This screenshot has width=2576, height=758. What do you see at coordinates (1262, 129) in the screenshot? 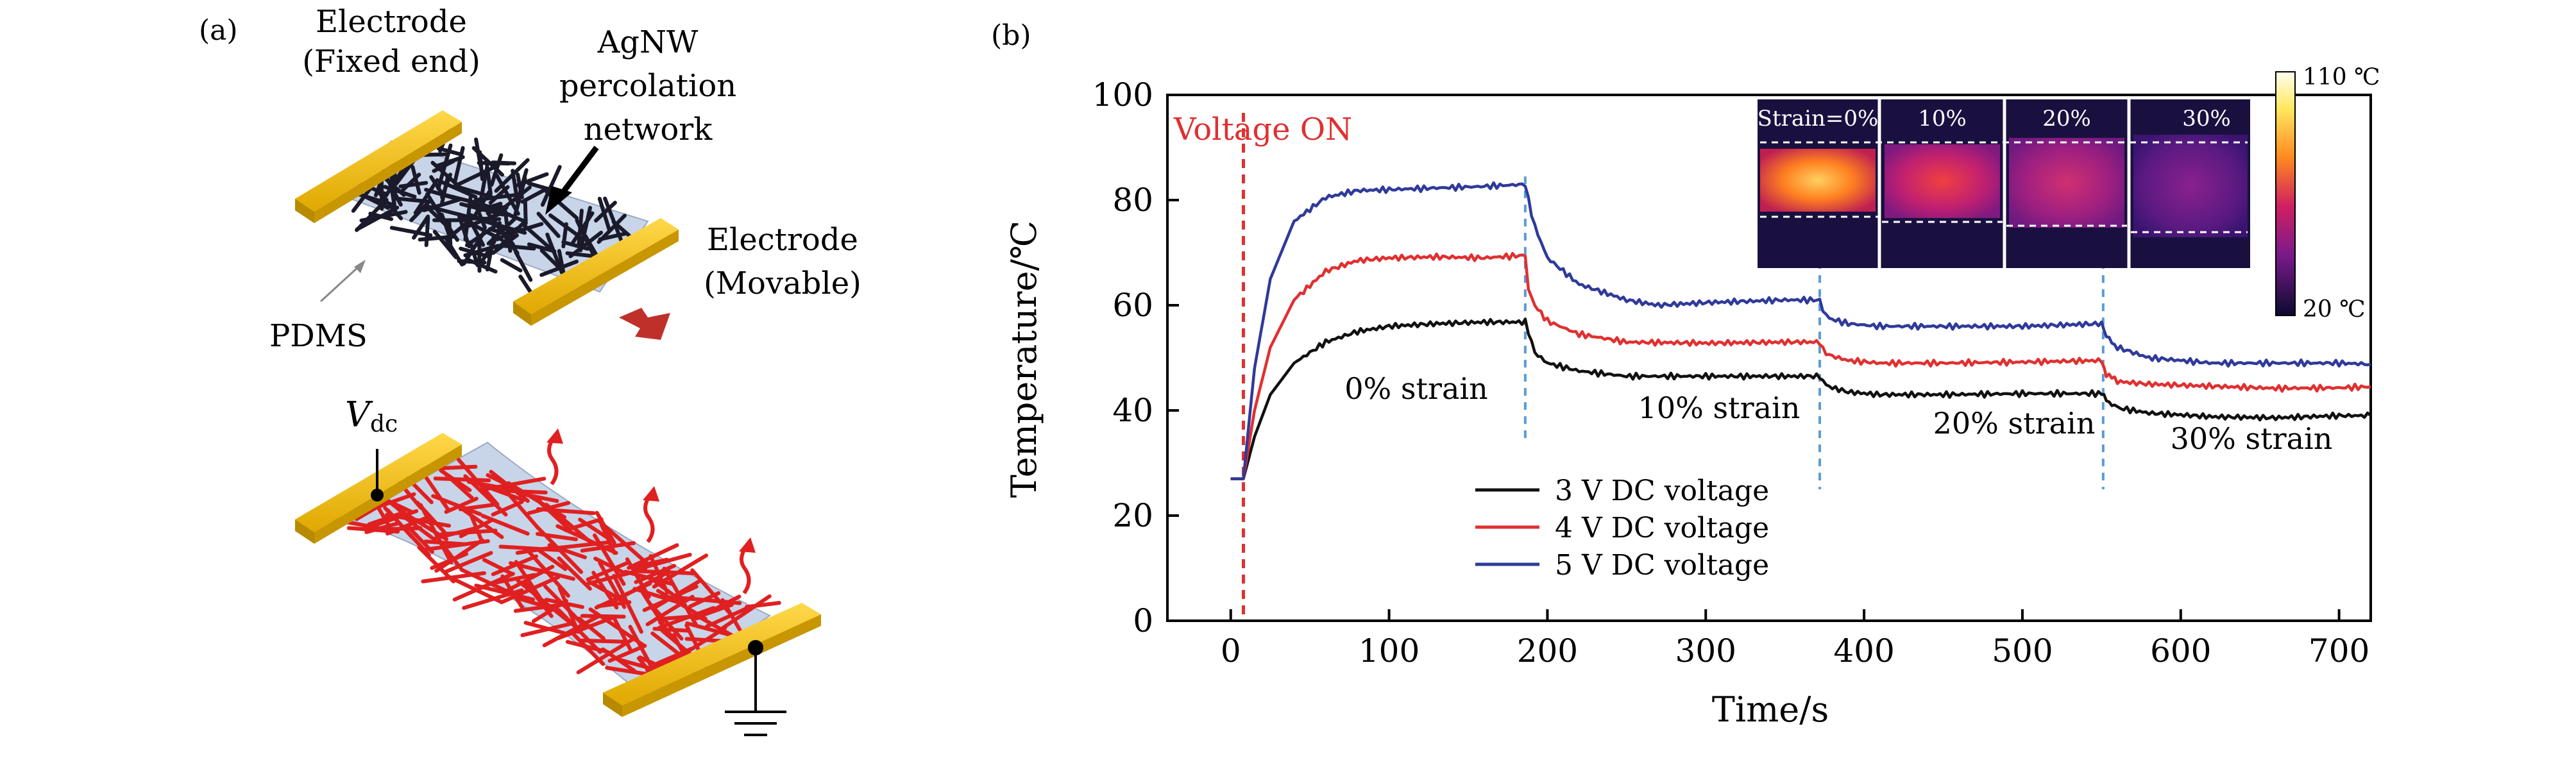
I see `voltage-on-label: Voltage ON` at bounding box center [1262, 129].